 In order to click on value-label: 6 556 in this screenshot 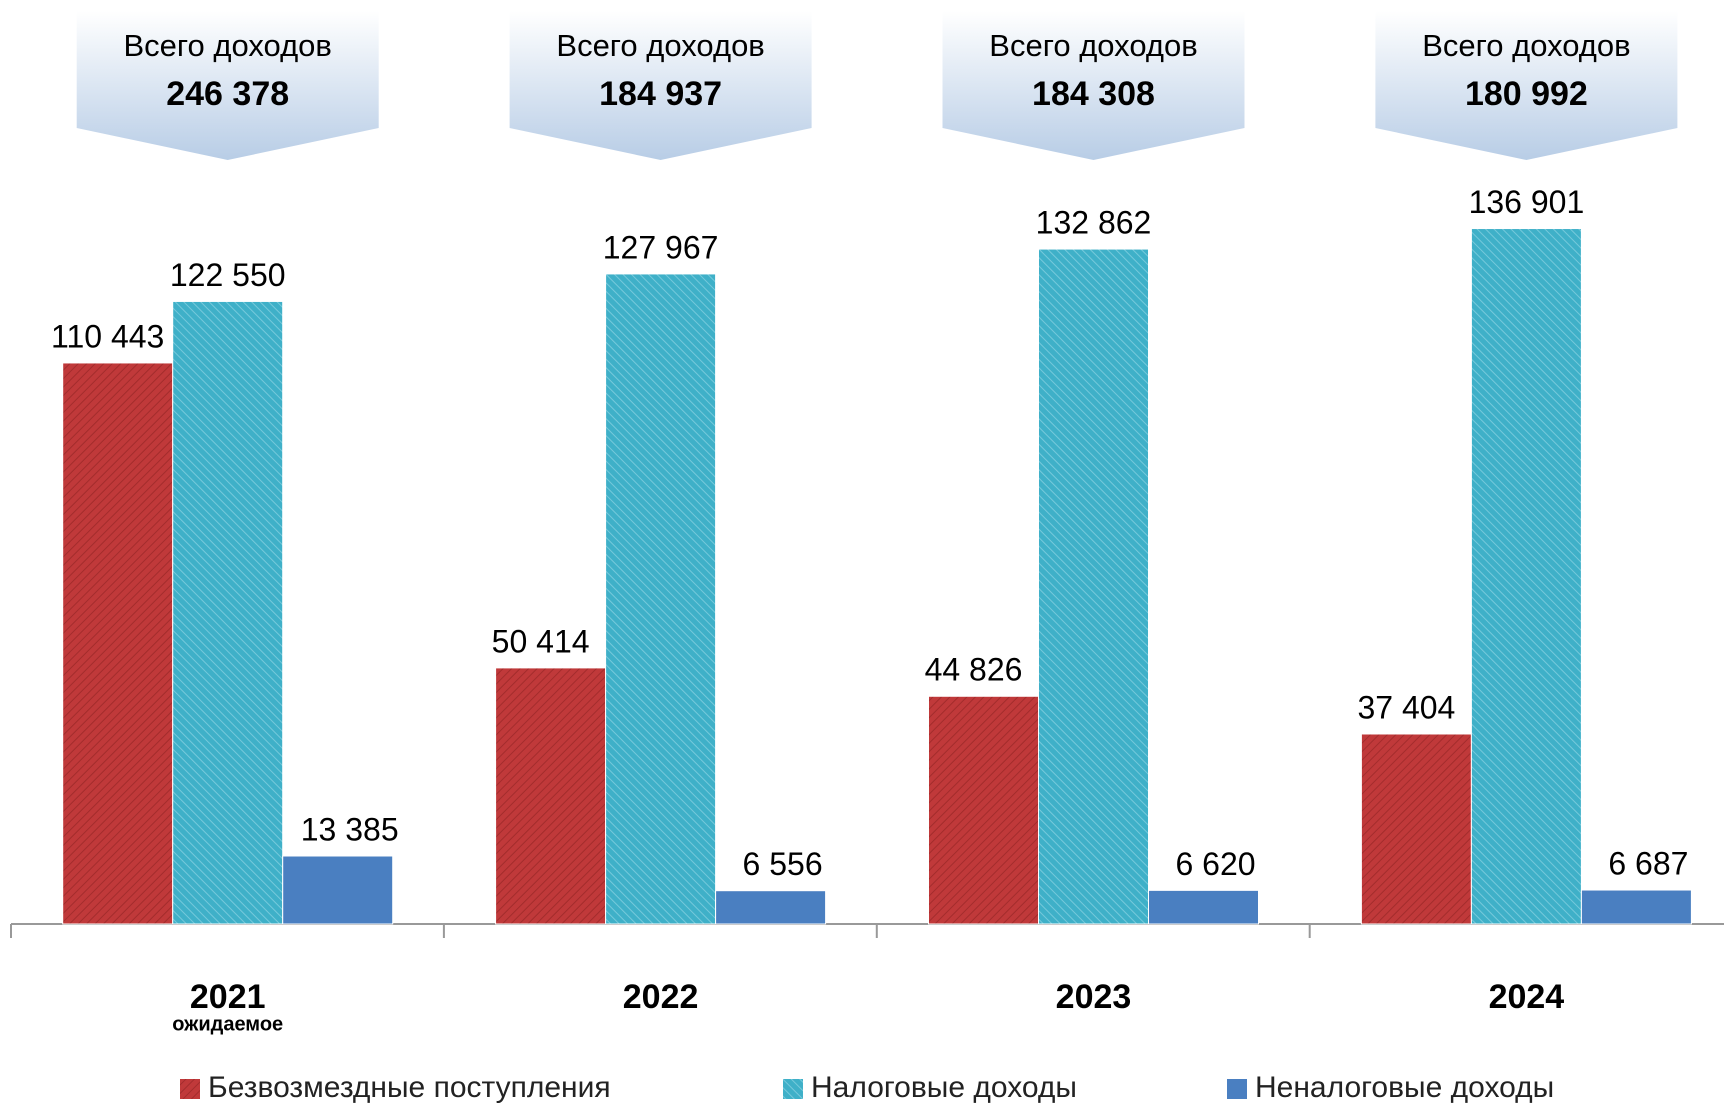, I will do `click(783, 864)`.